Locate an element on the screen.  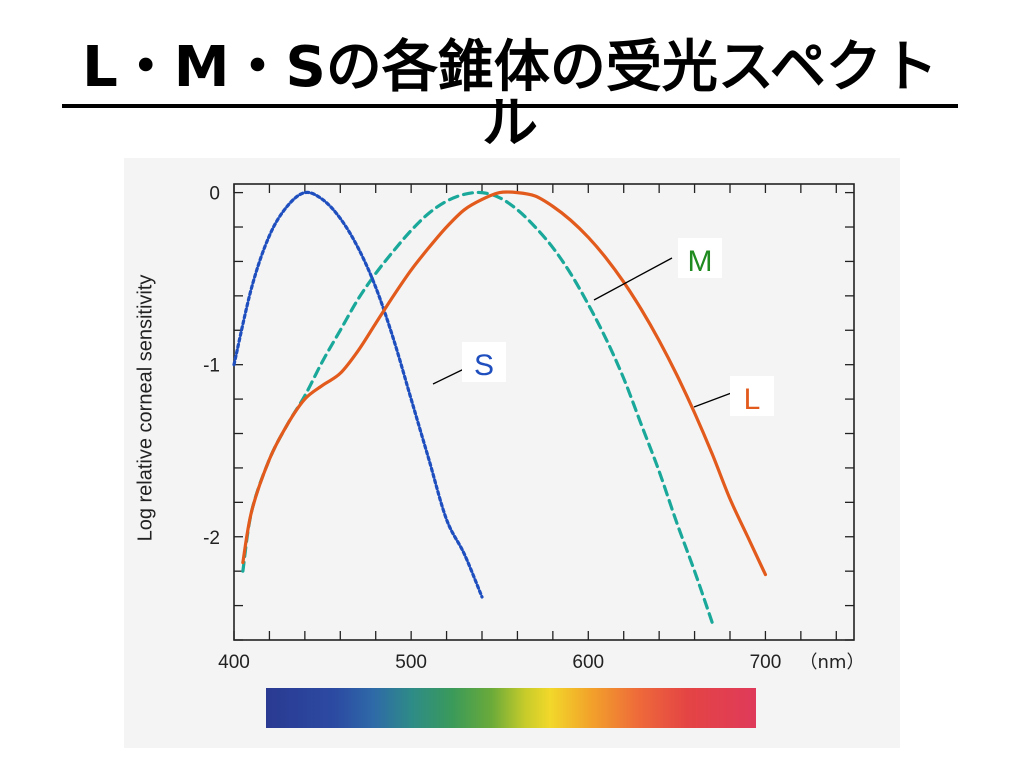
title-underline is located at coordinates (510, 106).